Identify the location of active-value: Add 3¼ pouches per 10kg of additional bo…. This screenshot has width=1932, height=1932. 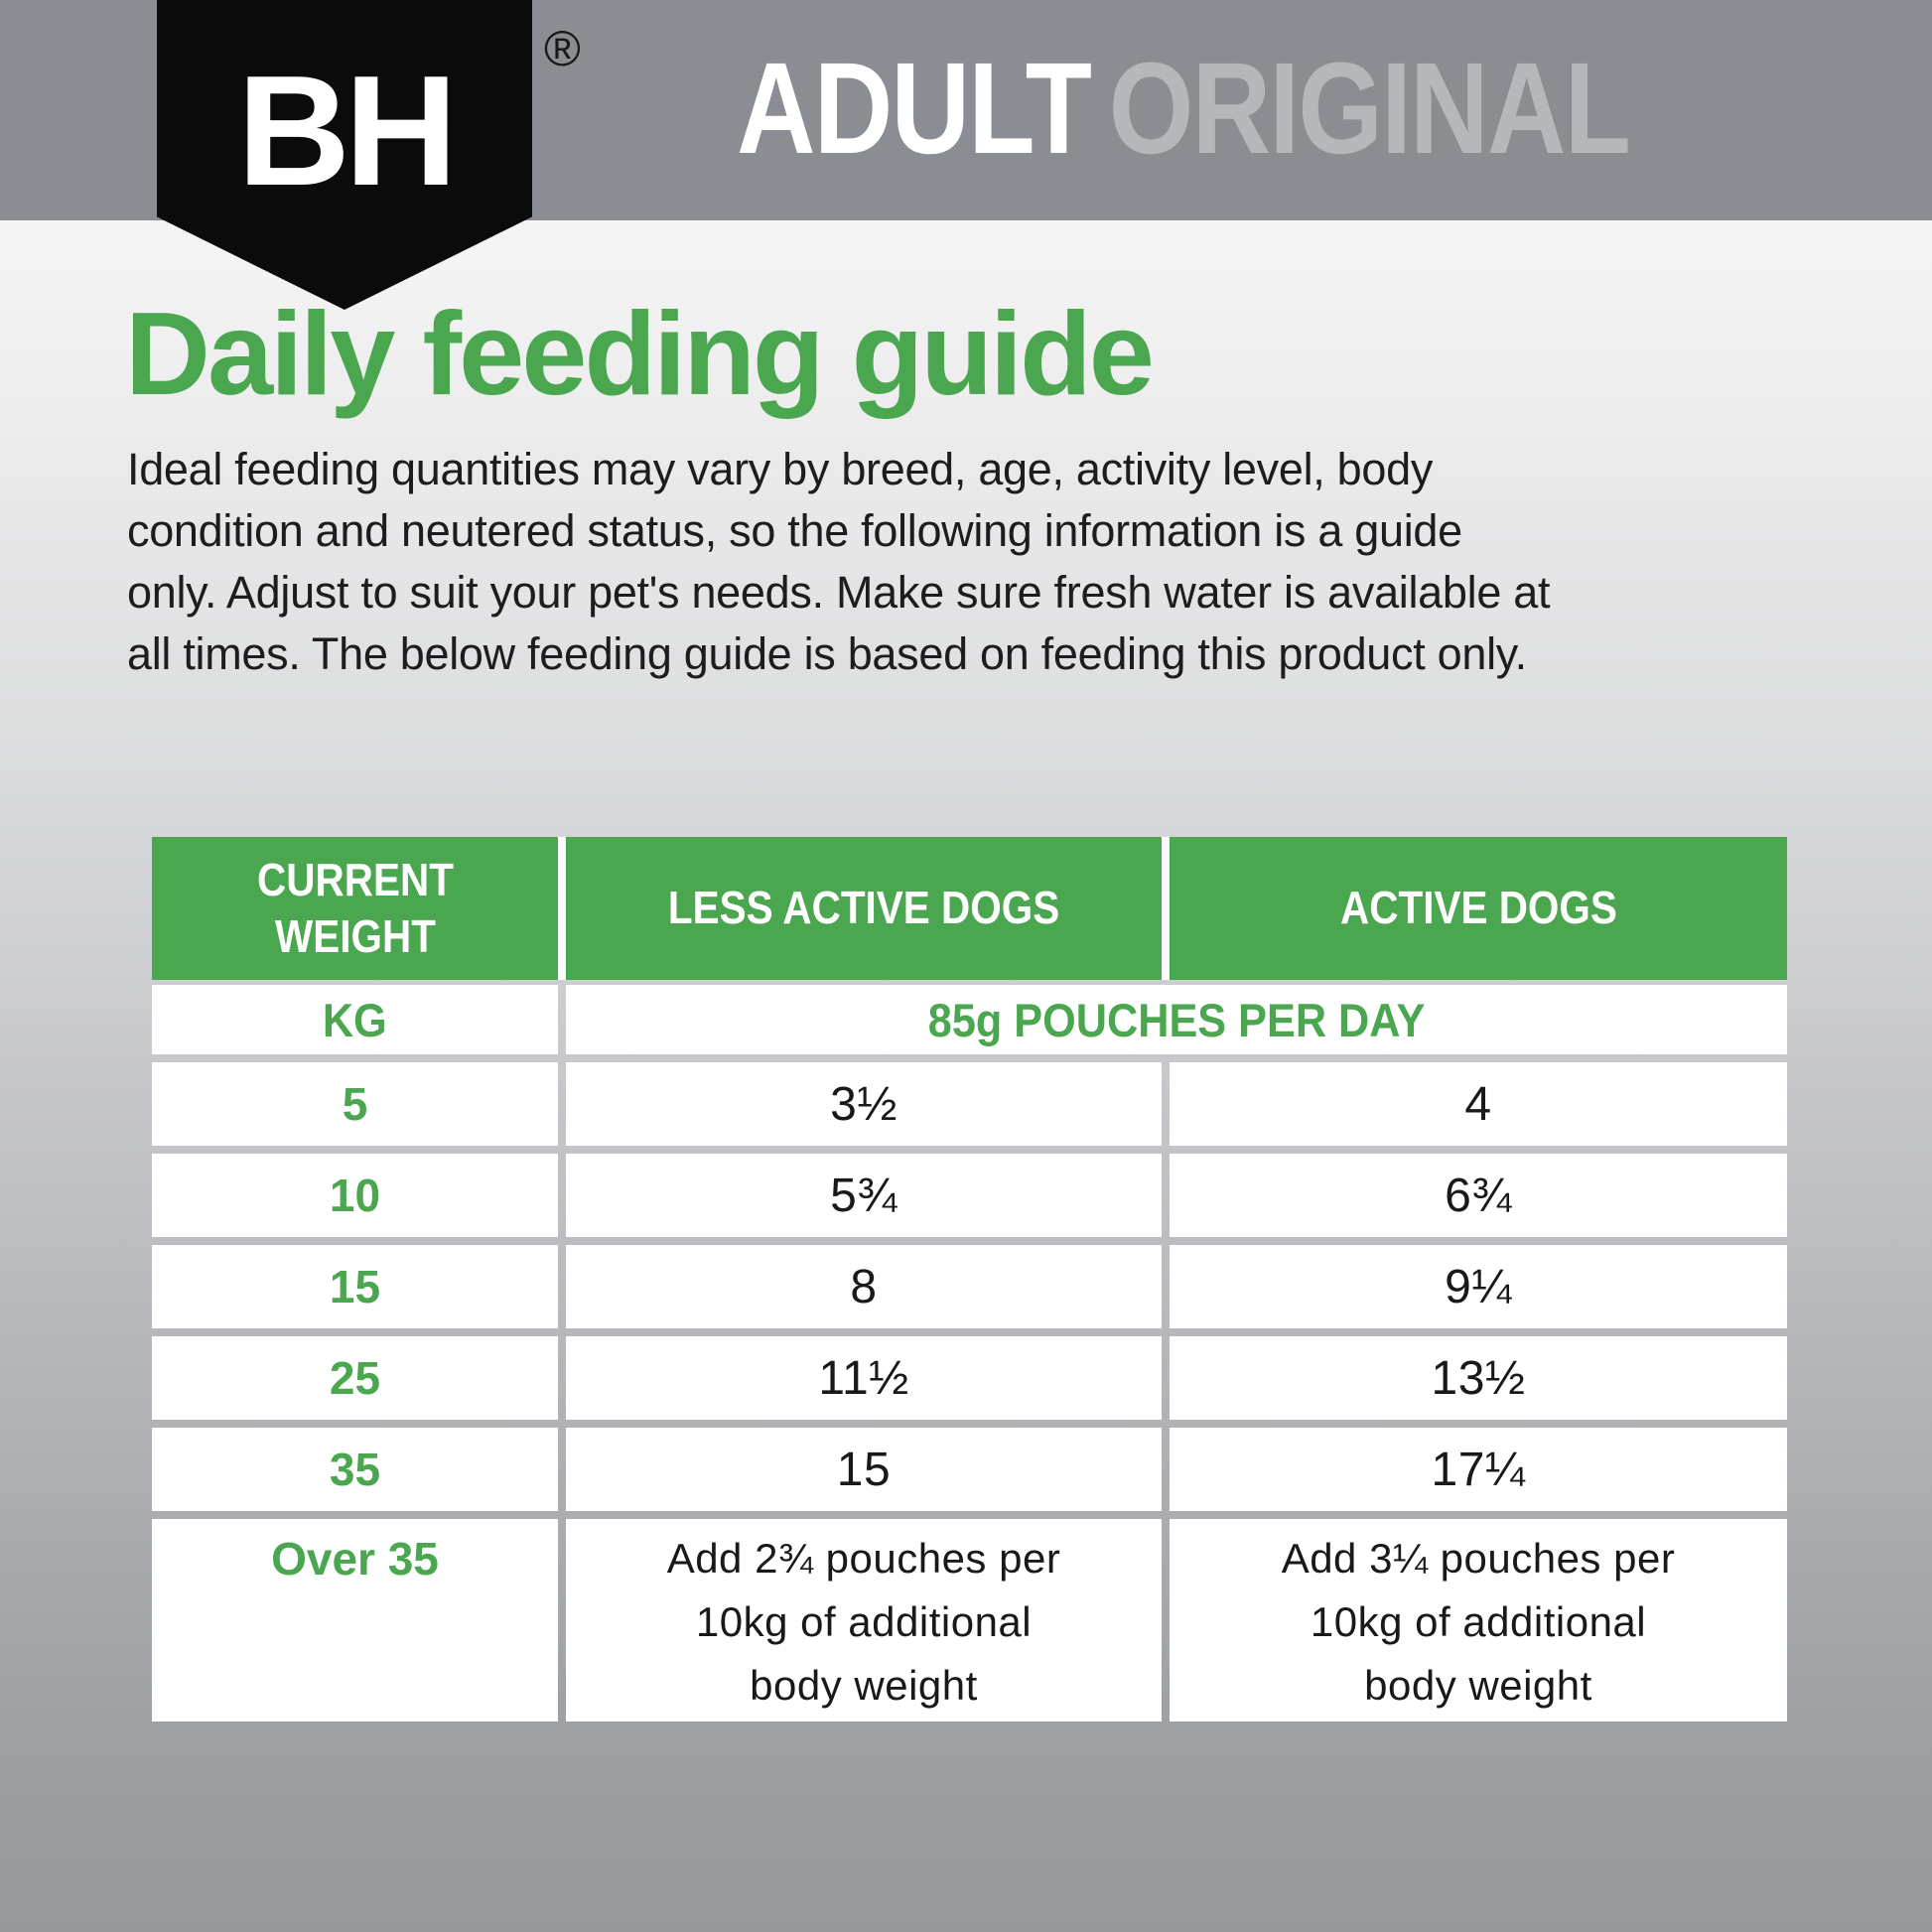
(1478, 1622).